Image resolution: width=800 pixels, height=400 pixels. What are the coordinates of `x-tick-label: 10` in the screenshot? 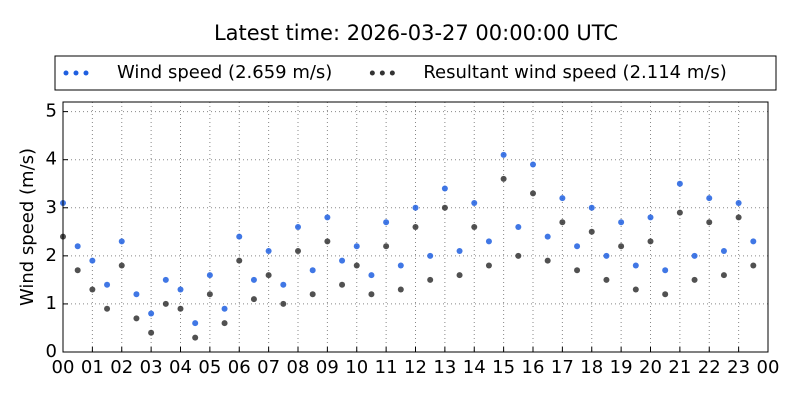 It's located at (356, 367).